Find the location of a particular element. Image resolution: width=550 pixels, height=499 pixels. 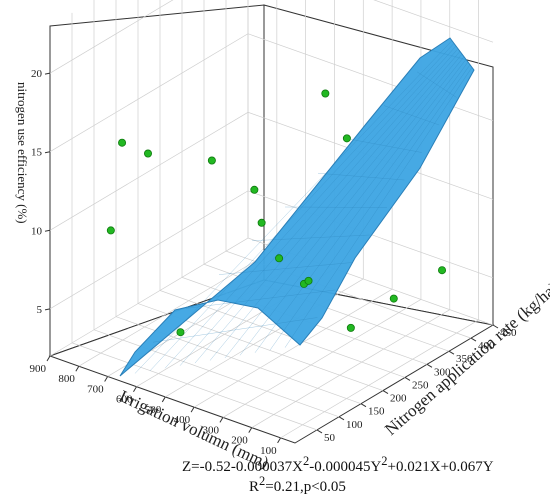

equation-part-2: -0.000045Y is located at coordinates (345, 467).